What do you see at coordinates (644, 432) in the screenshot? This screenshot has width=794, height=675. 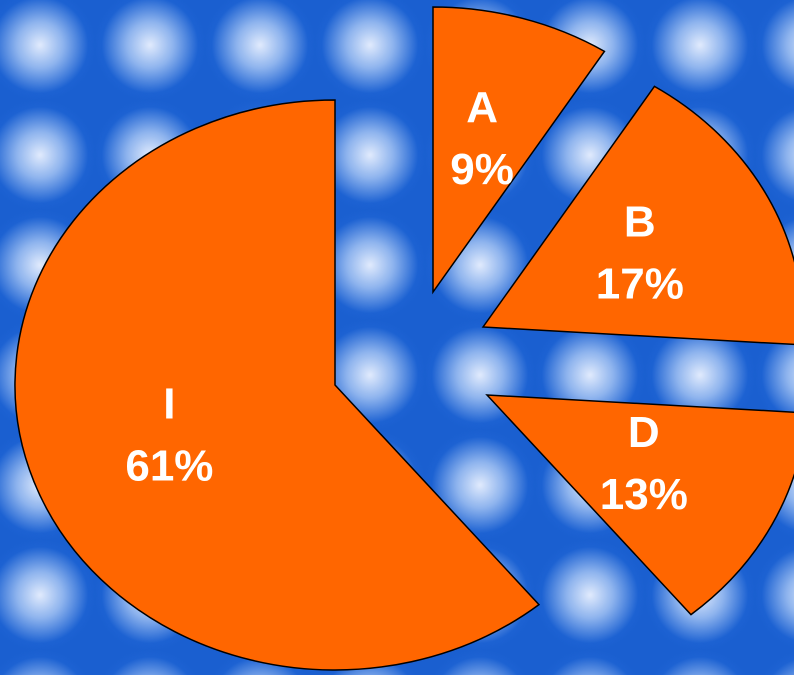 I see `slice-category-label: D` at bounding box center [644, 432].